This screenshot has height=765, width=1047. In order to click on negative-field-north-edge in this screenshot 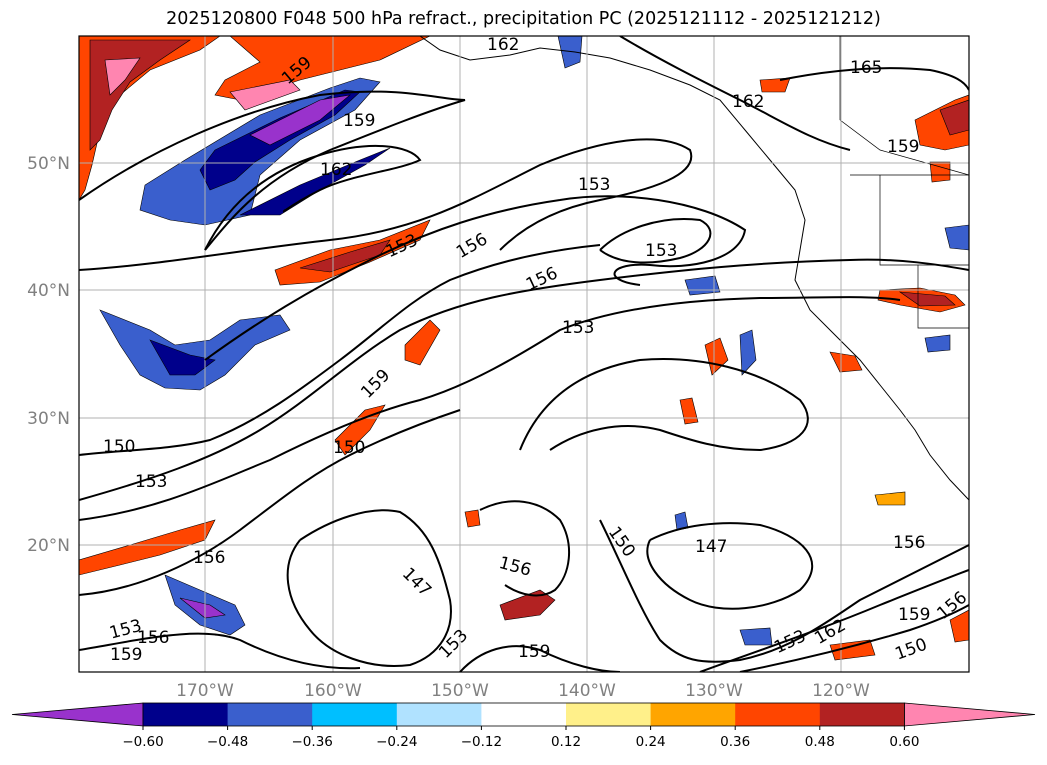, I will do `click(315, 181)`.